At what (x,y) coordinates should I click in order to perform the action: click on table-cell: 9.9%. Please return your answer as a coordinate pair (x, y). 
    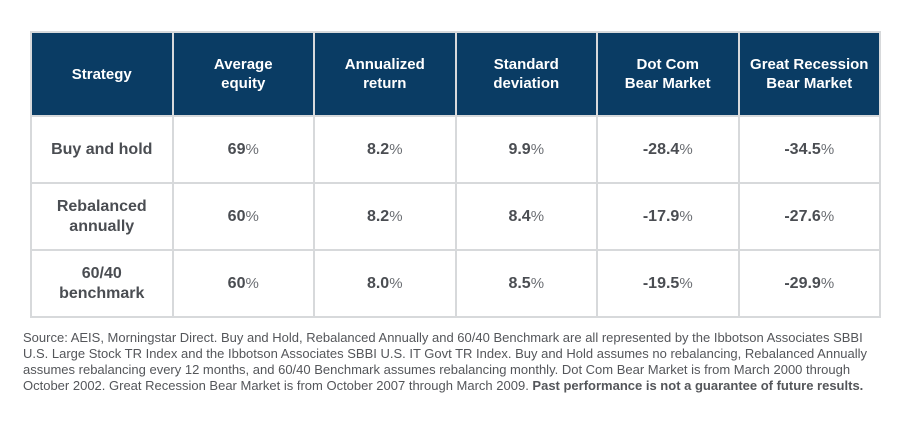
    Looking at the image, I should click on (526, 149).